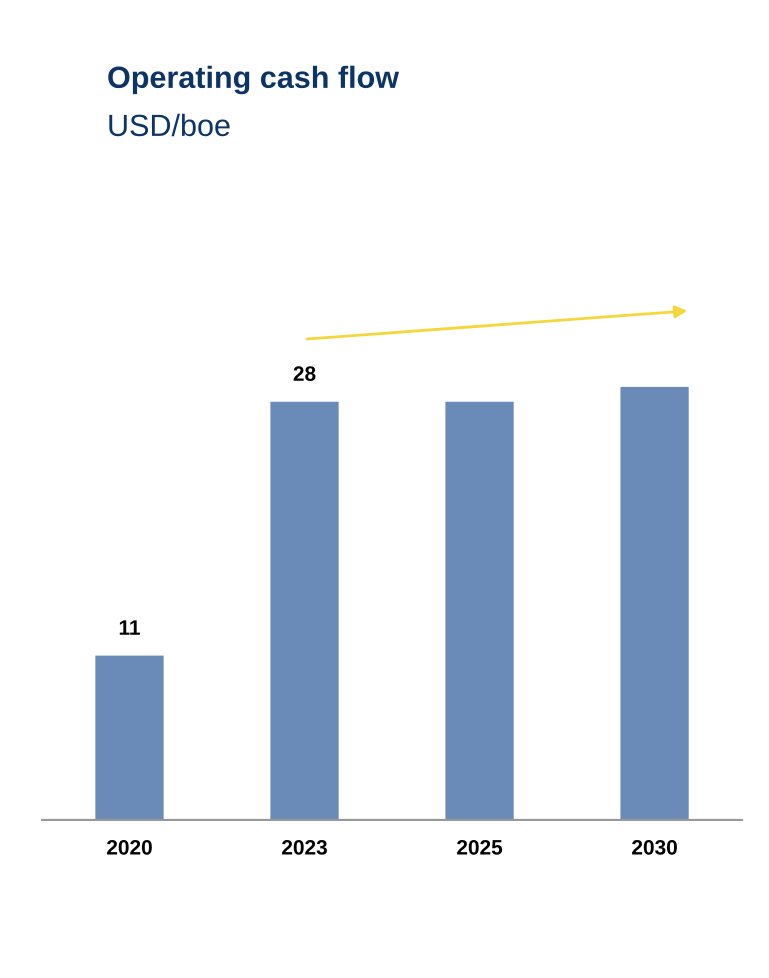 This screenshot has height=978, width=769. I want to click on data-label: 11, so click(130, 627).